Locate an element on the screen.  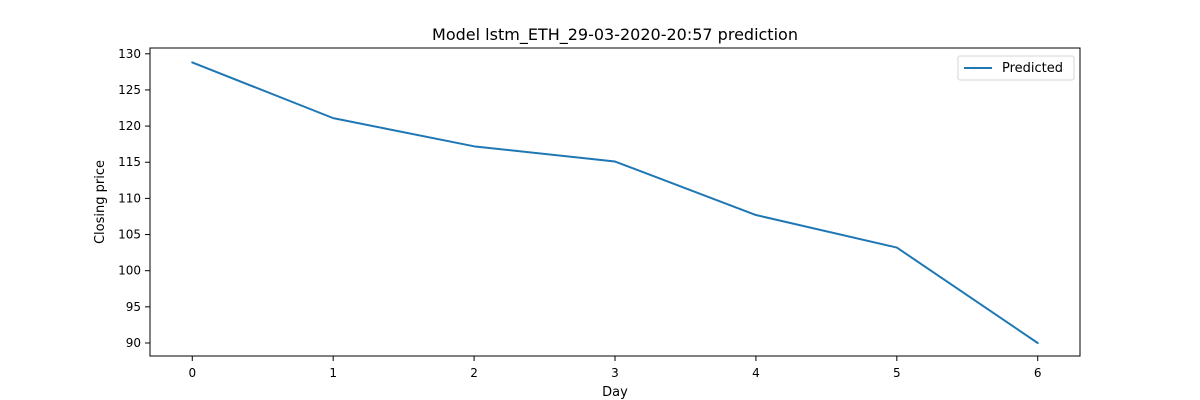
y-tick-label: 130 is located at coordinates (129, 54).